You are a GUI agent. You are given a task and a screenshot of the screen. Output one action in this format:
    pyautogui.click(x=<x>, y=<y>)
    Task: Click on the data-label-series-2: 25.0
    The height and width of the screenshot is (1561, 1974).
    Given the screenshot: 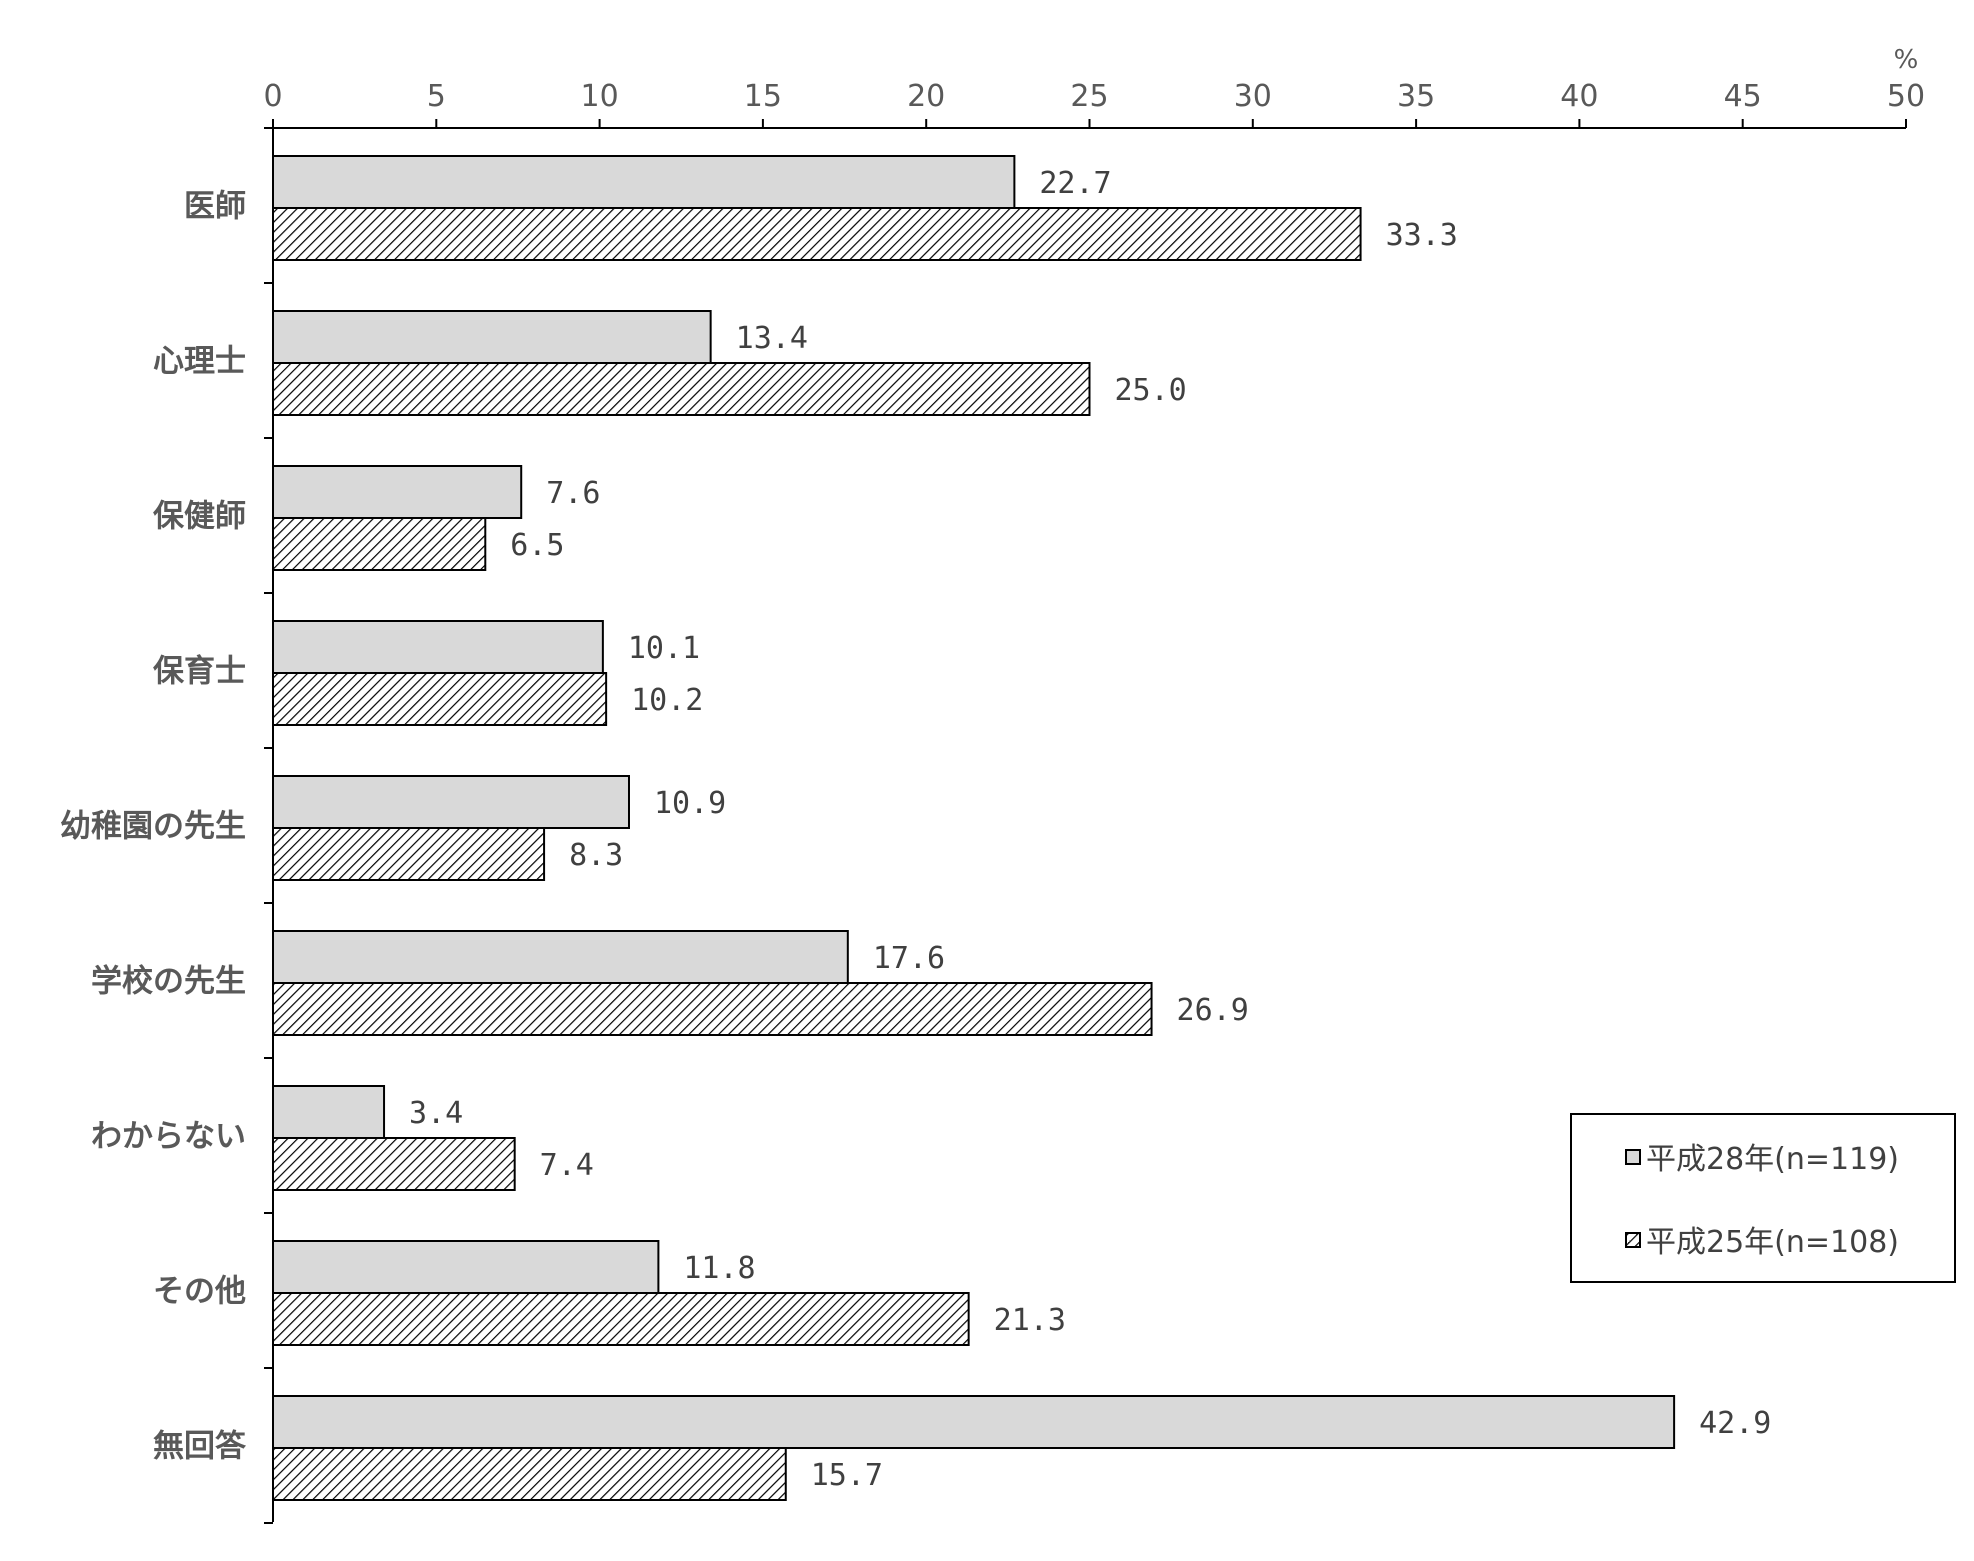 What is the action you would take?
    pyautogui.click(x=1151, y=390)
    